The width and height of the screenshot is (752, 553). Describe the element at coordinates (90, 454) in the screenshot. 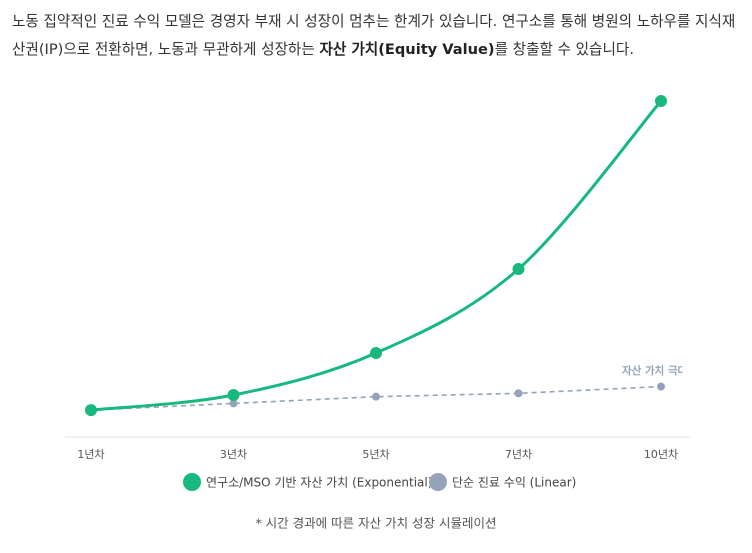

I see `x-tick-label: 1년차` at that location.